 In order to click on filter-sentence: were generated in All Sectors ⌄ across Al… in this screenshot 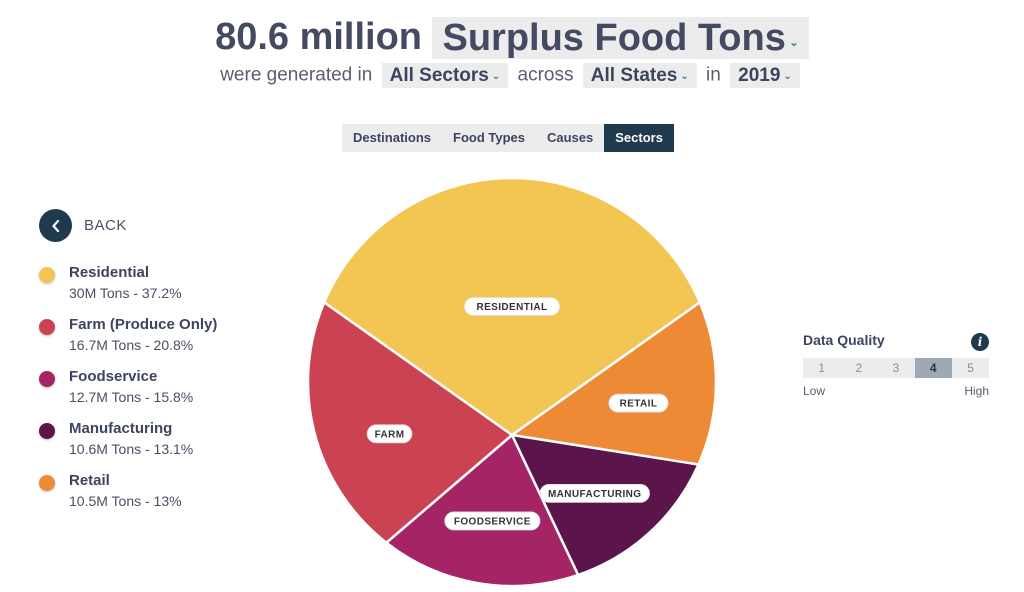, I will do `click(512, 75)`.